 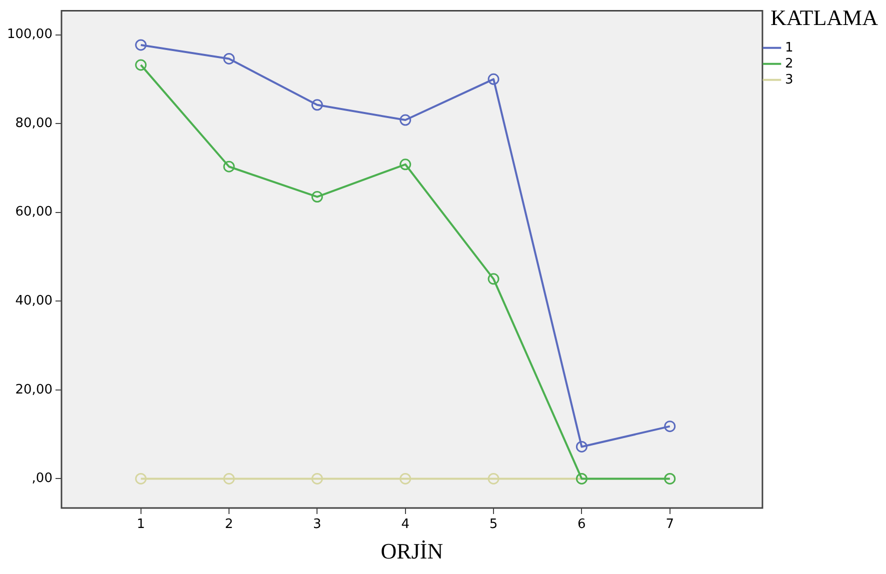 I want to click on x-tick-label: 1, so click(x=140, y=524).